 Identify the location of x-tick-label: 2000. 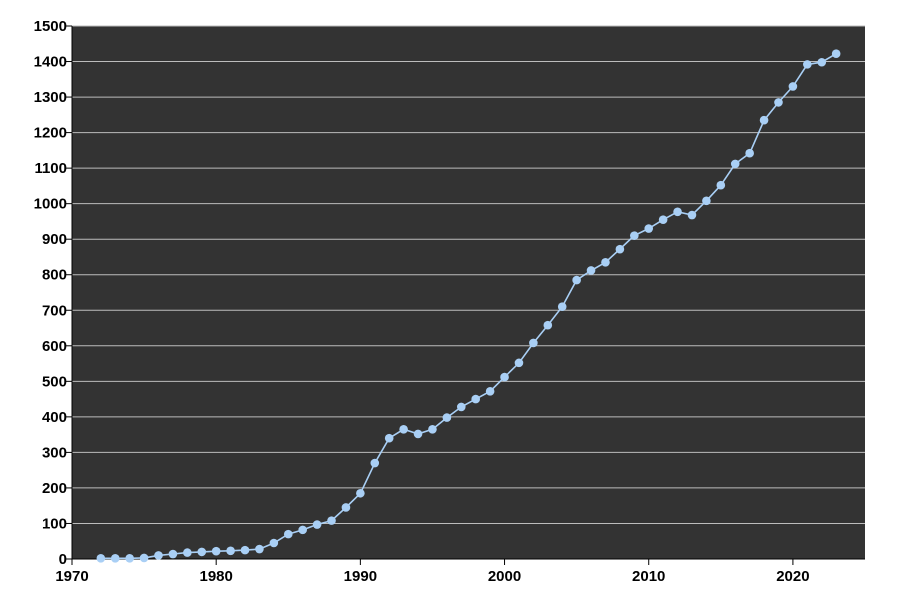
(504, 576).